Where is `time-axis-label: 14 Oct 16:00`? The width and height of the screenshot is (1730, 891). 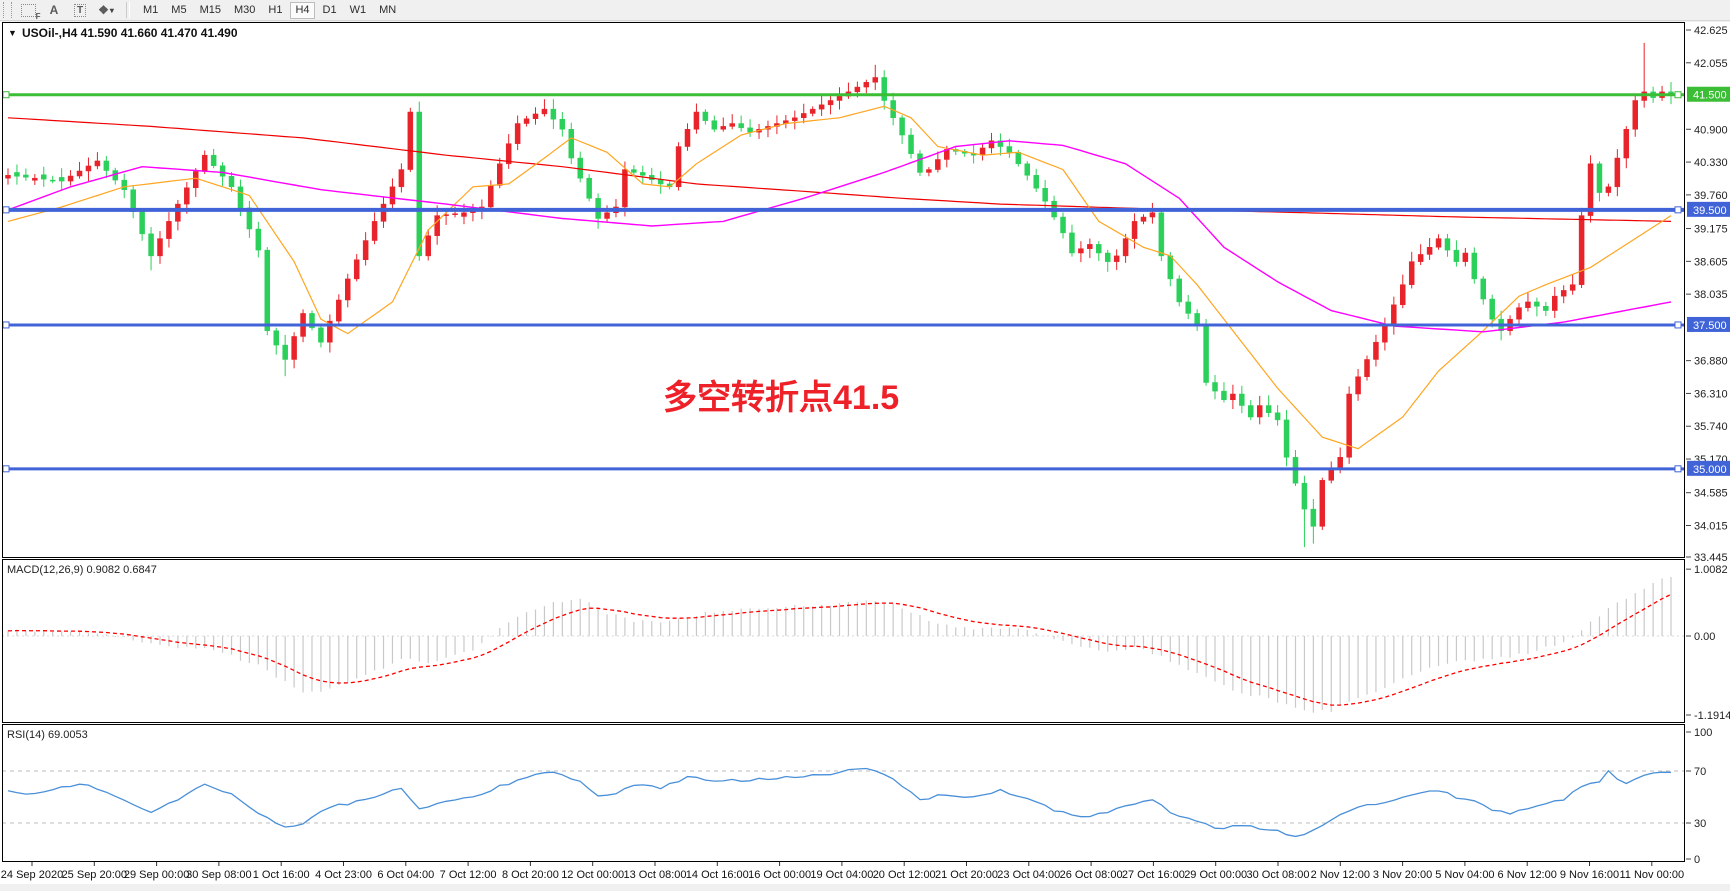 time-axis-label: 14 Oct 16:00 is located at coordinates (717, 875).